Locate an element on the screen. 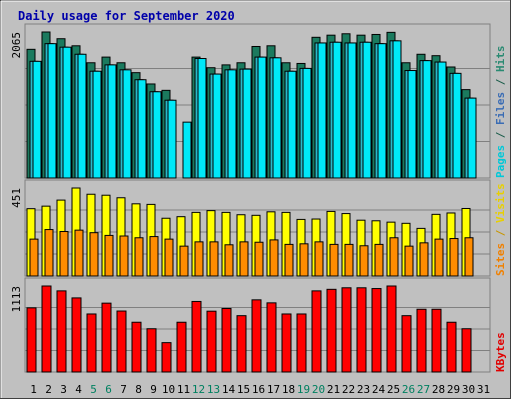 The width and height of the screenshot is (512, 400). x-tick-23: 23 is located at coordinates (363, 389).